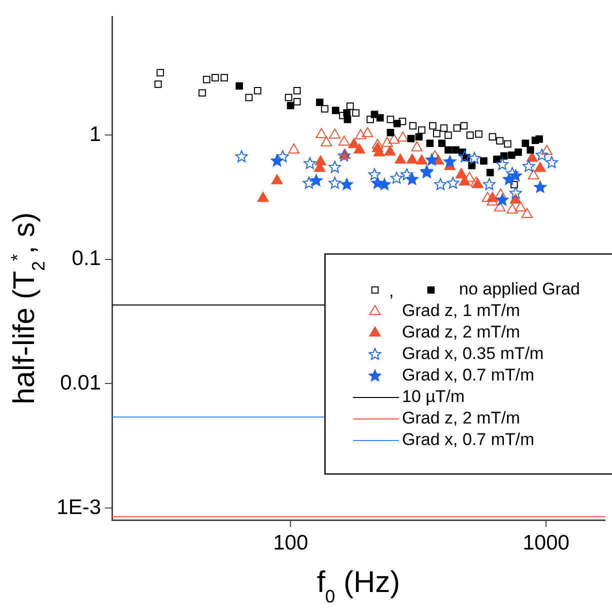 The image size is (612, 608). Describe the element at coordinates (433, 396) in the screenshot. I see `legend-label: 10 µT/m` at that location.